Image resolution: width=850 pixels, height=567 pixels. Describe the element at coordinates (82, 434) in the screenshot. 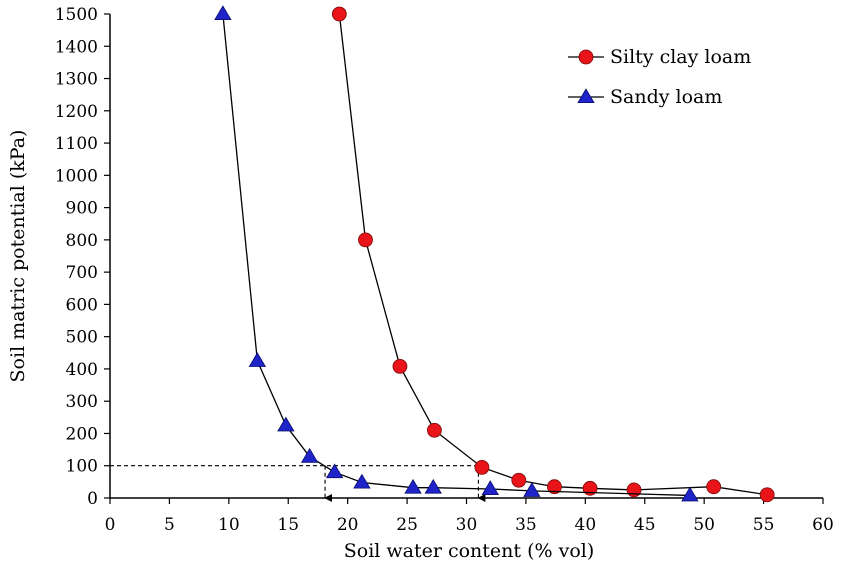

I see `y-tick-label: 200` at that location.